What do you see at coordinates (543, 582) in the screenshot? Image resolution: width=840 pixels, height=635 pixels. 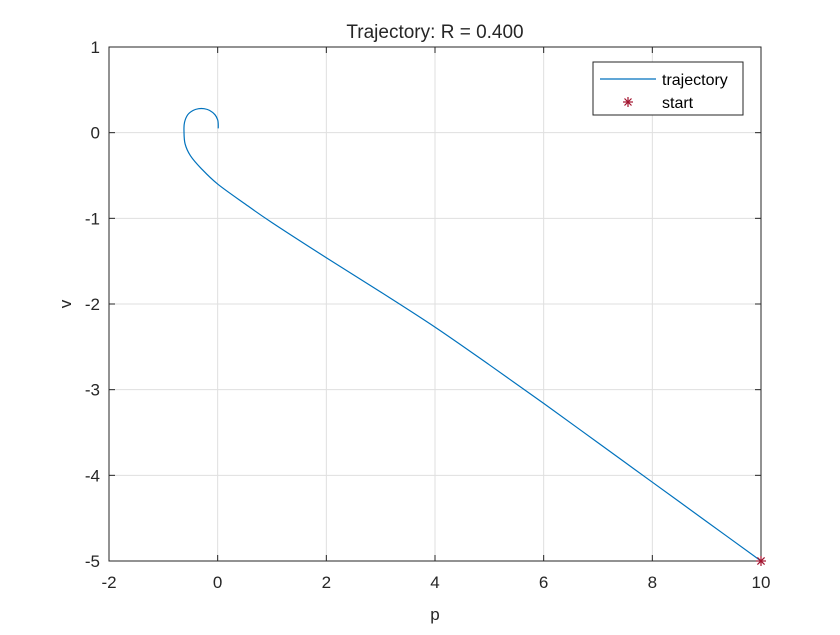 I see `x-tick-label: 6` at bounding box center [543, 582].